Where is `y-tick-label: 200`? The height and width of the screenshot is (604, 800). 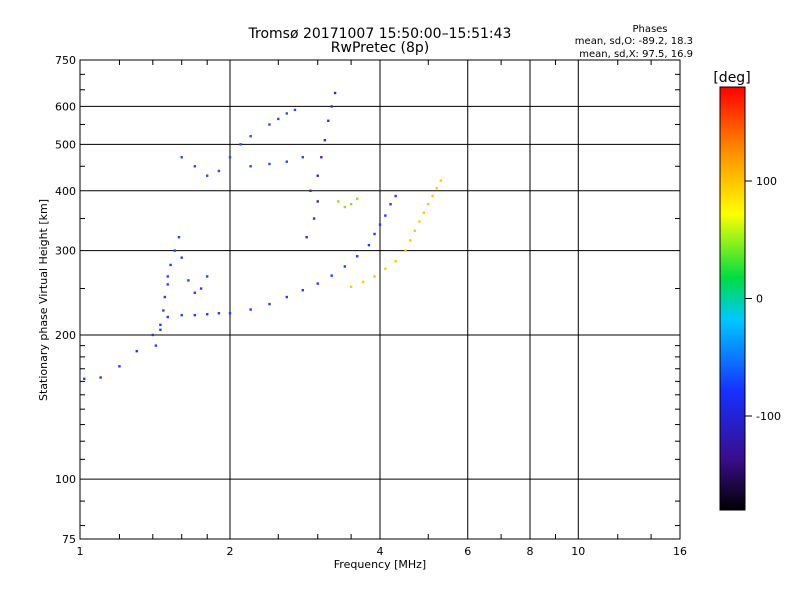 y-tick-label: 200 is located at coordinates (65, 335).